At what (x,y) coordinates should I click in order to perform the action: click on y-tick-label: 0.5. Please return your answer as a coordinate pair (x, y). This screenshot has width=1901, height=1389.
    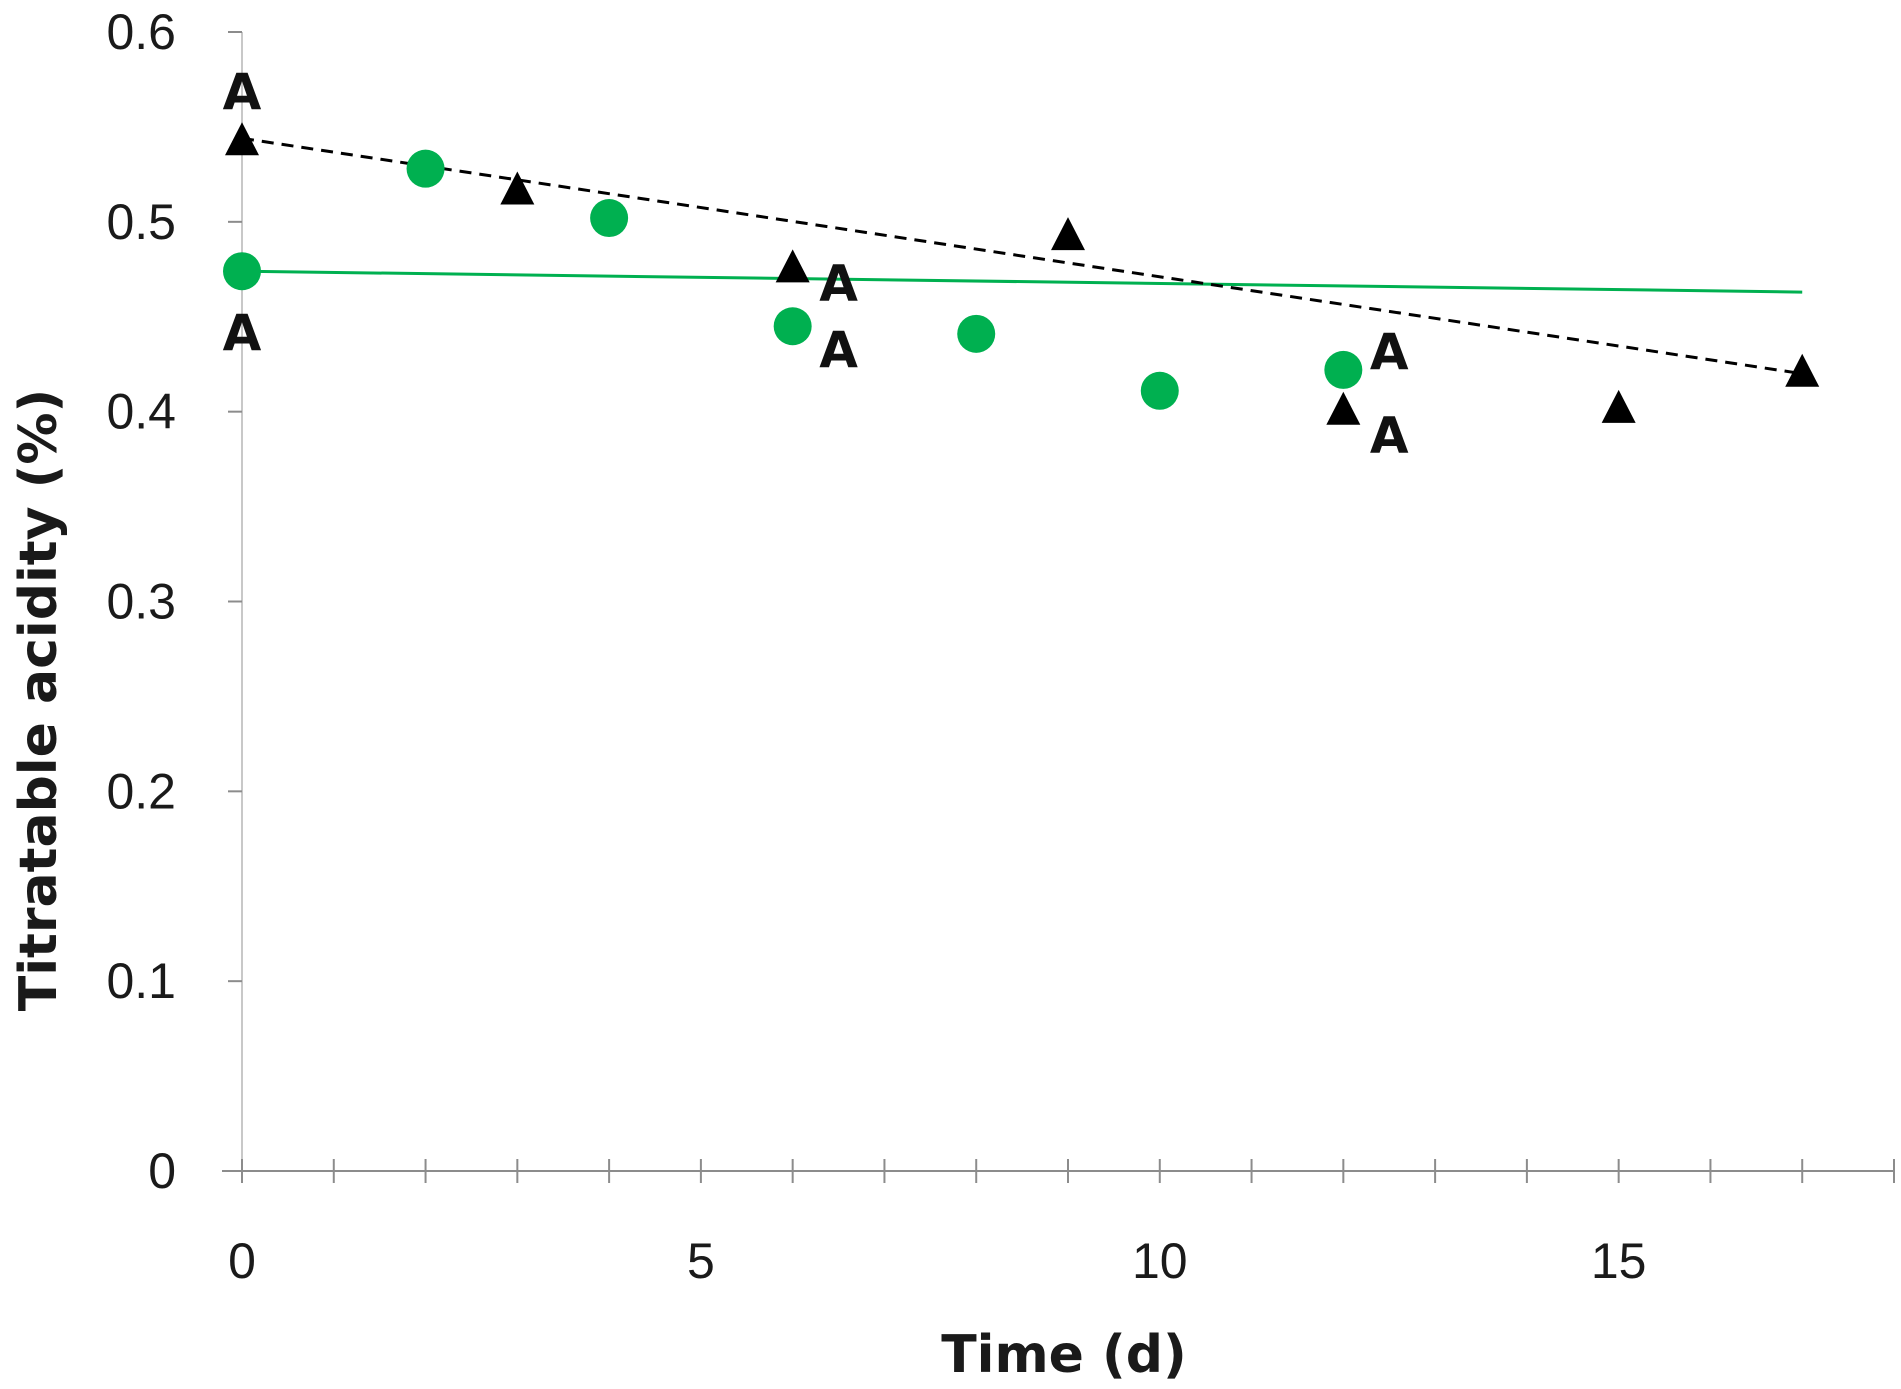
    Looking at the image, I should click on (141, 222).